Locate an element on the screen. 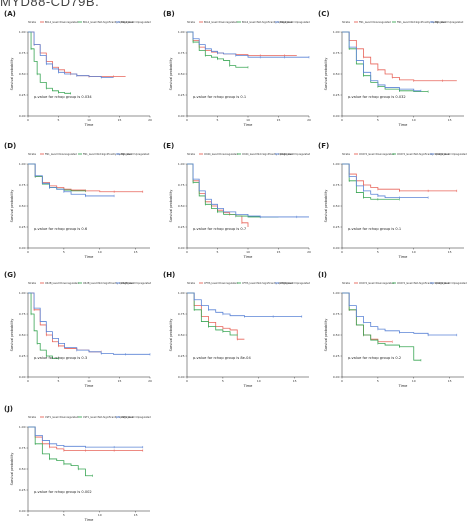 This screenshot has width=474, height=528. legend-entry: FN1_level=Downregulated is located at coordinates (61, 154).